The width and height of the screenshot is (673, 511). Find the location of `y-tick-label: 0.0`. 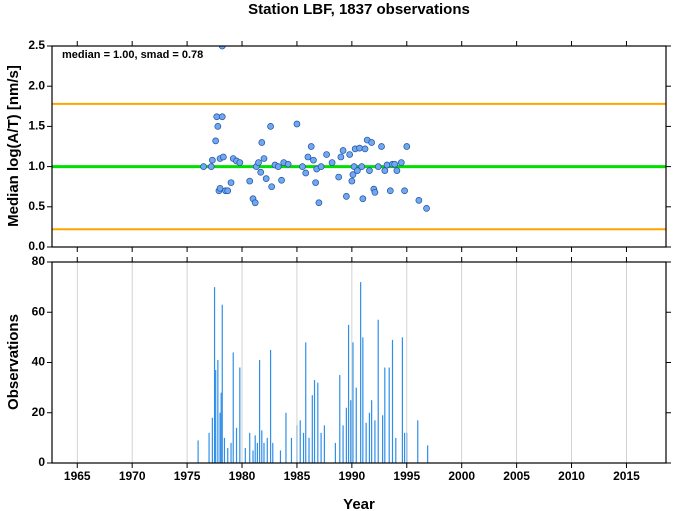

y-tick-label: 0.0 is located at coordinates (36, 246).